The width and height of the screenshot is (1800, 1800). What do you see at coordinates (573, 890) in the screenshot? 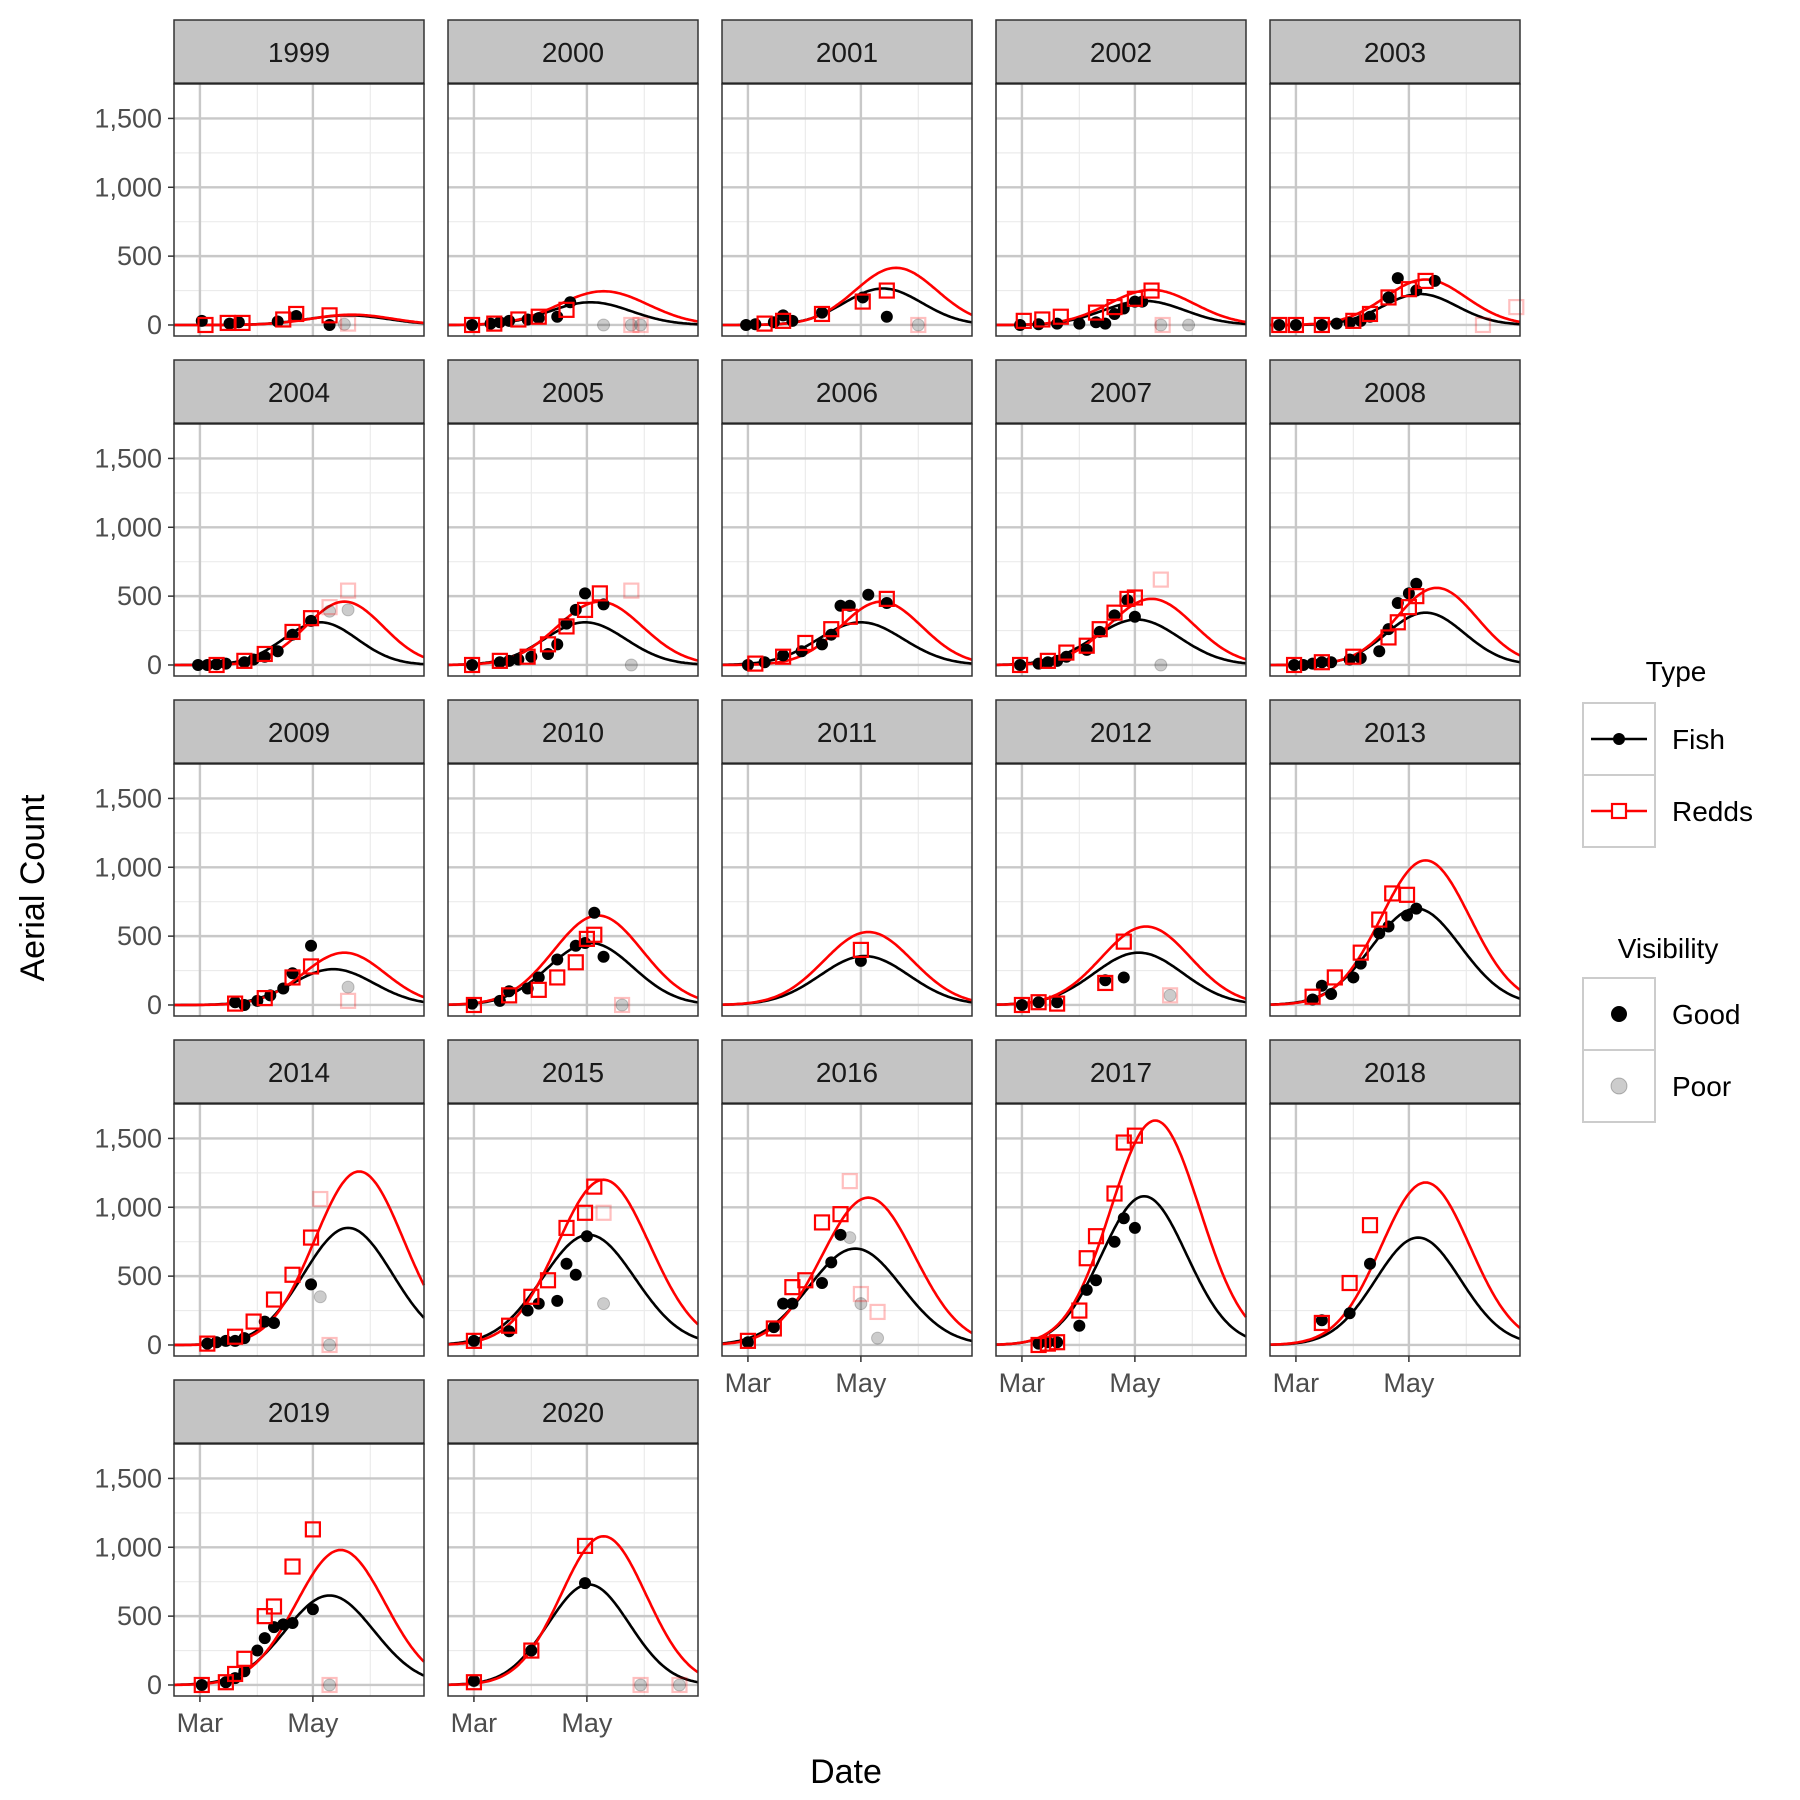
I see `panel-background` at bounding box center [573, 890].